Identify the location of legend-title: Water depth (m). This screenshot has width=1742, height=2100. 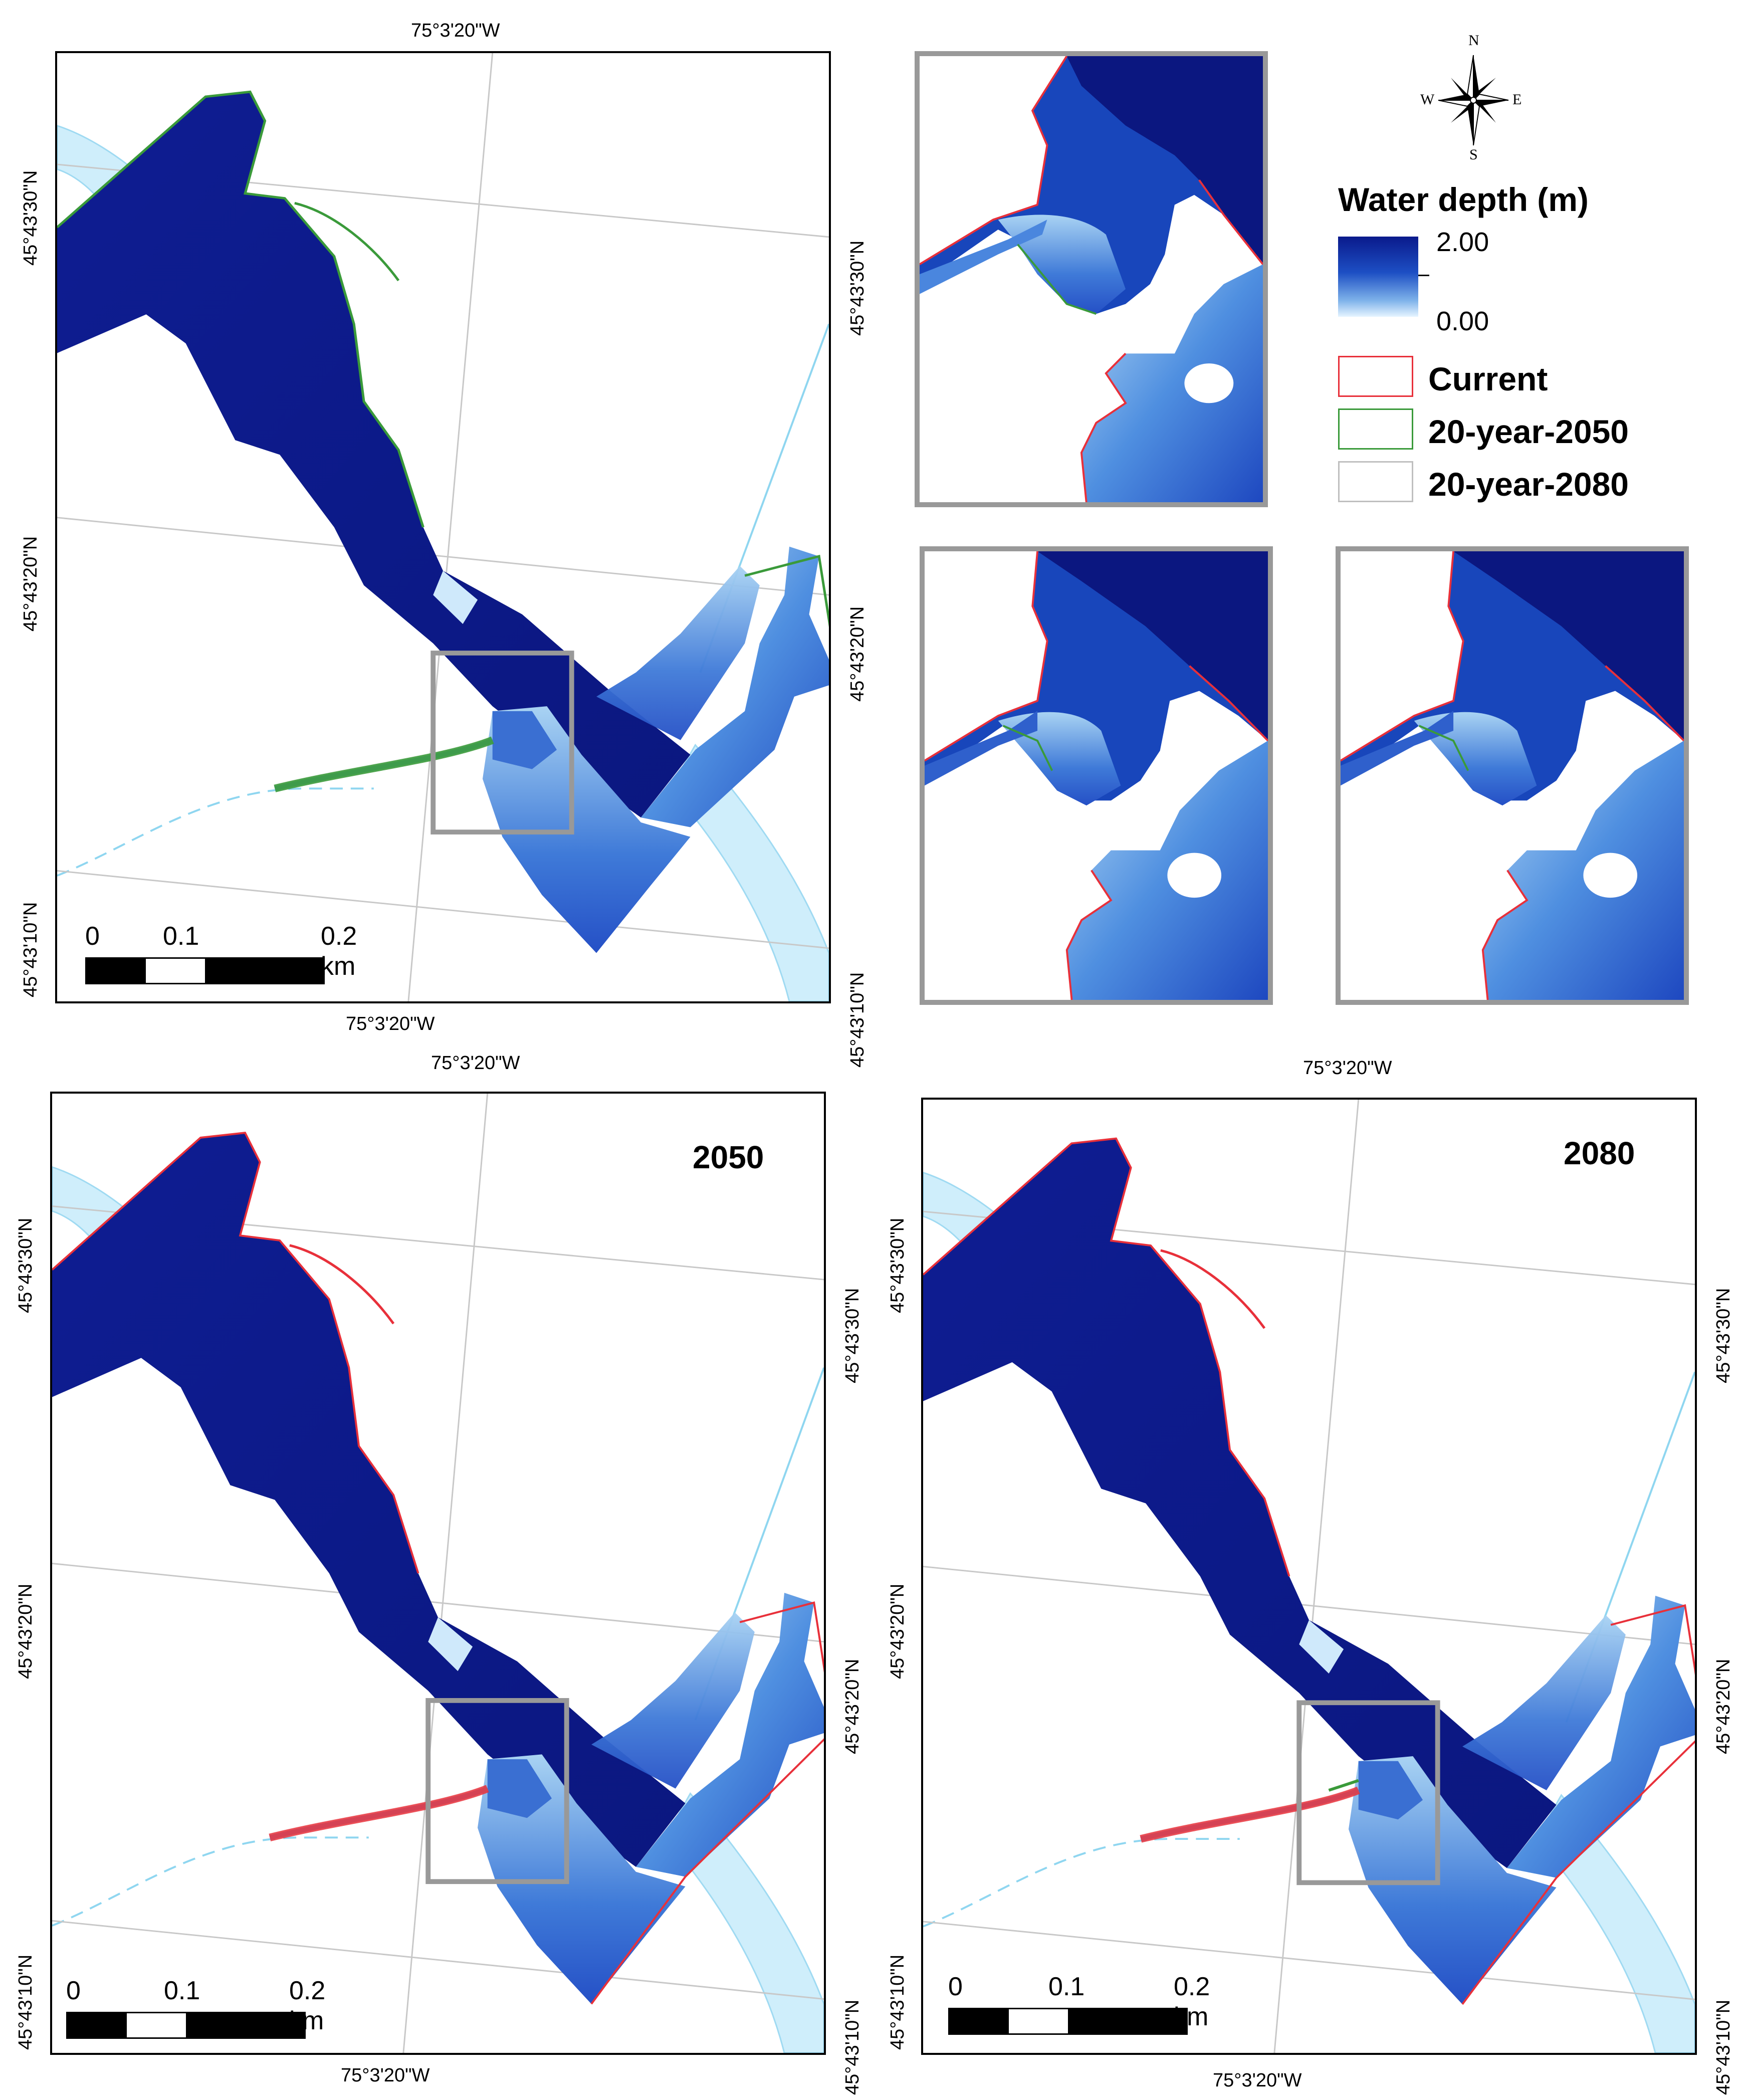
(1463, 199).